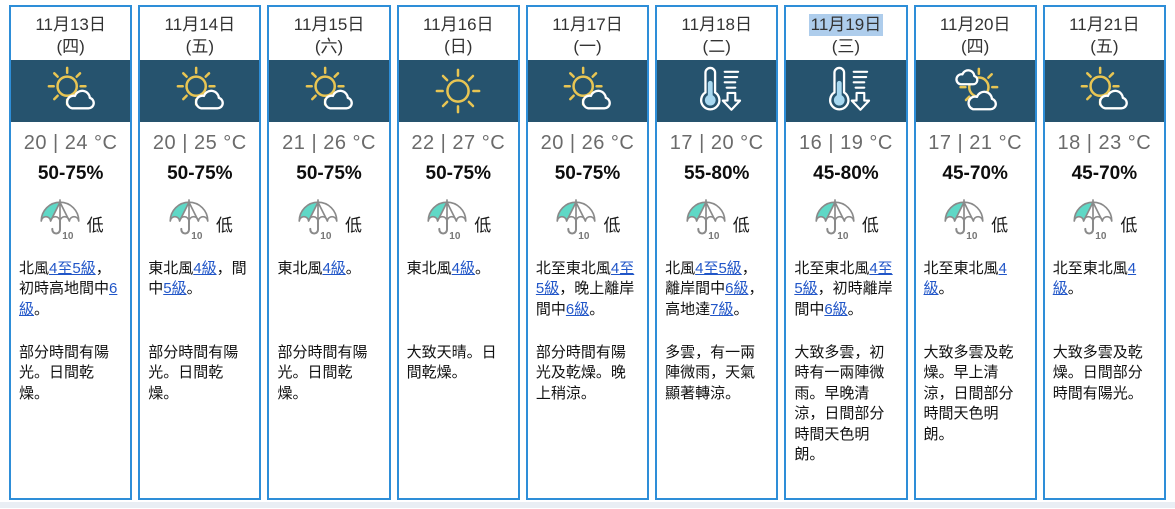 This screenshot has height=509, width=1175. I want to click on day-card: 11月13日 (四) 20 | 24 °C 50-75%, so click(71, 252).